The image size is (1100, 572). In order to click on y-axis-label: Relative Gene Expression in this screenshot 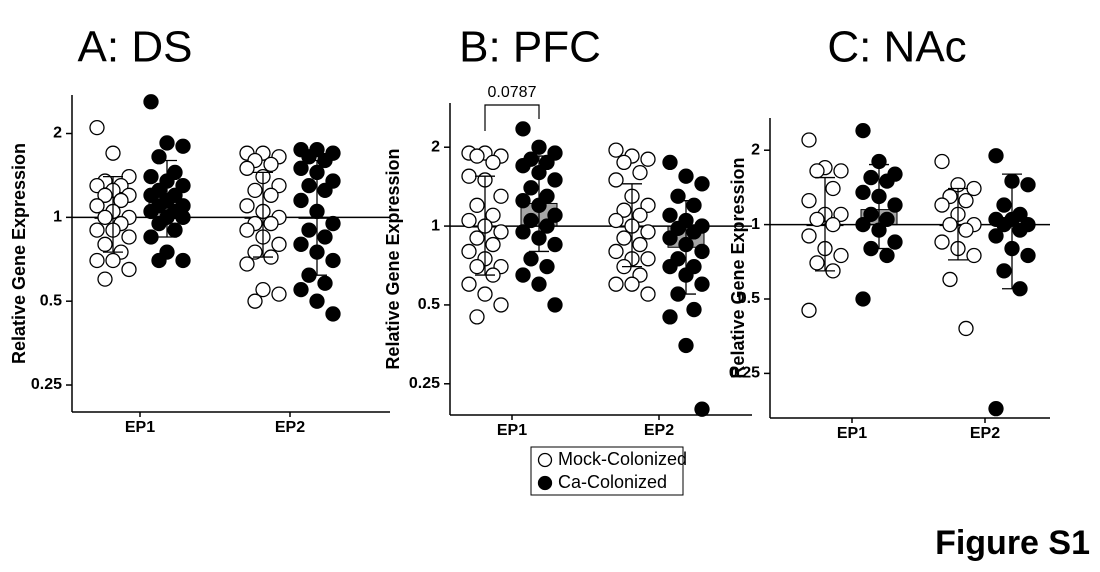, I will do `click(738, 267)`.